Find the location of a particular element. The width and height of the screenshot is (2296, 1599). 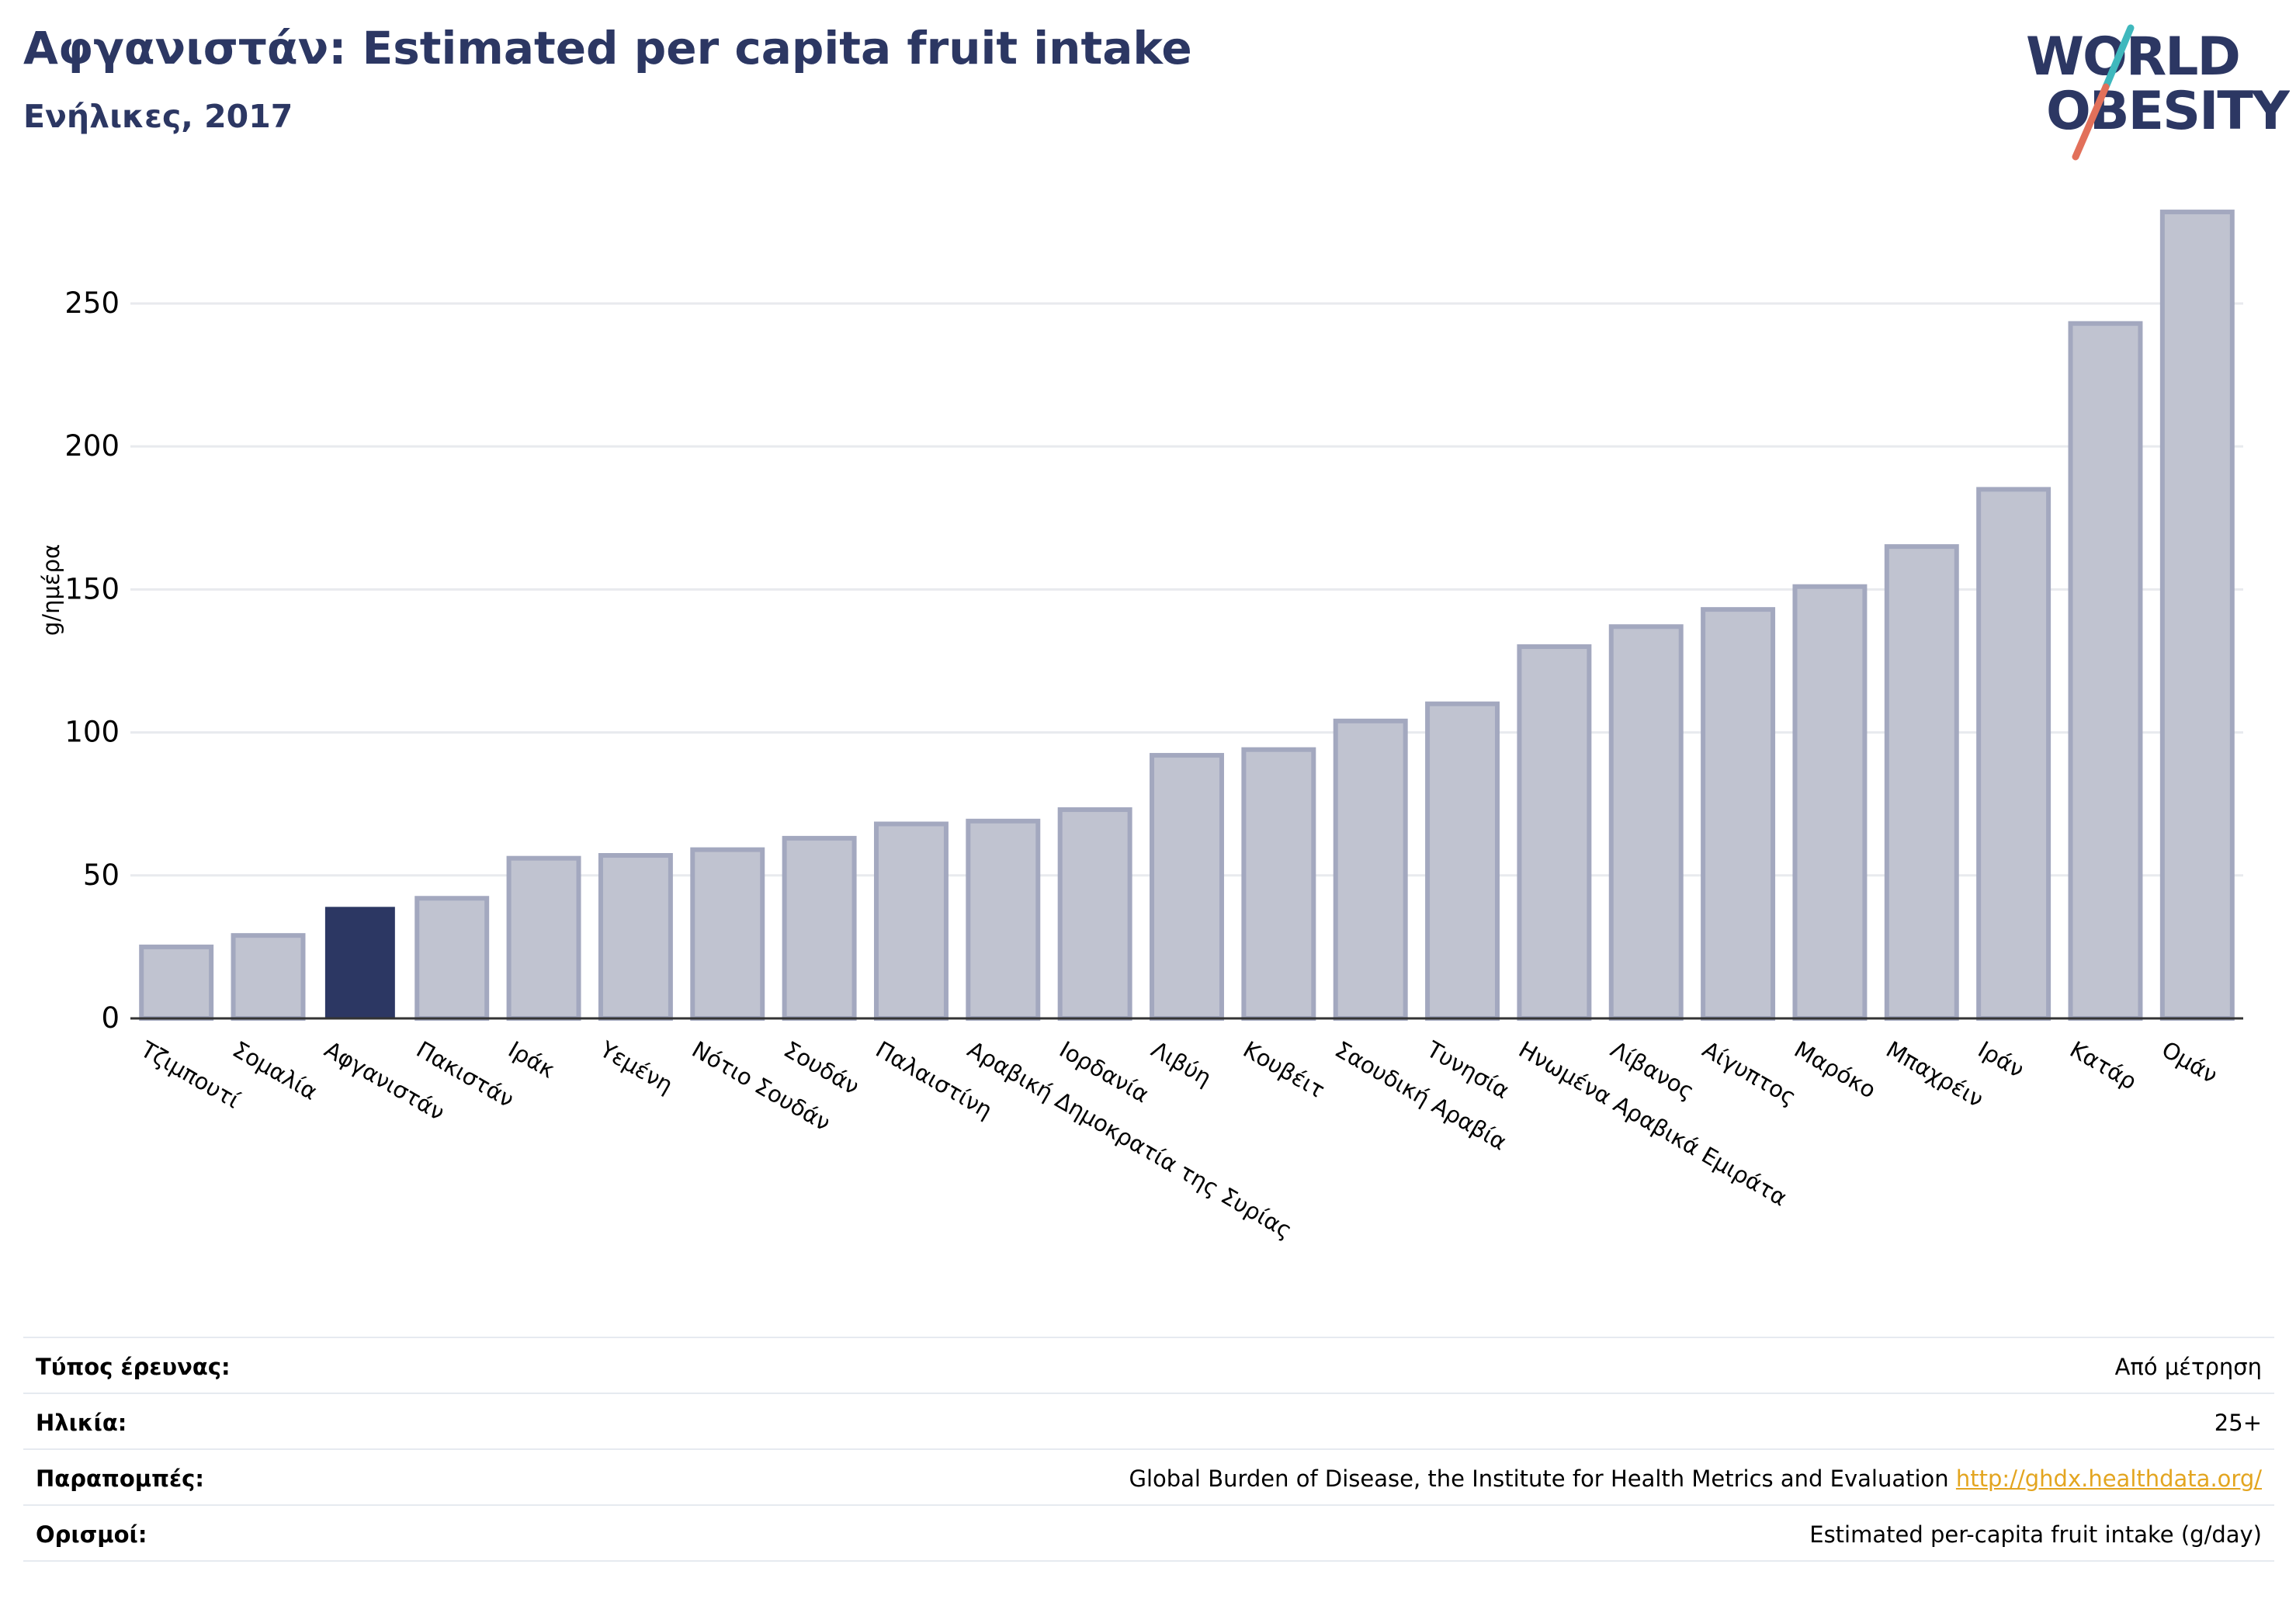

x-tick-label: Λιβύη is located at coordinates (1181, 1063).